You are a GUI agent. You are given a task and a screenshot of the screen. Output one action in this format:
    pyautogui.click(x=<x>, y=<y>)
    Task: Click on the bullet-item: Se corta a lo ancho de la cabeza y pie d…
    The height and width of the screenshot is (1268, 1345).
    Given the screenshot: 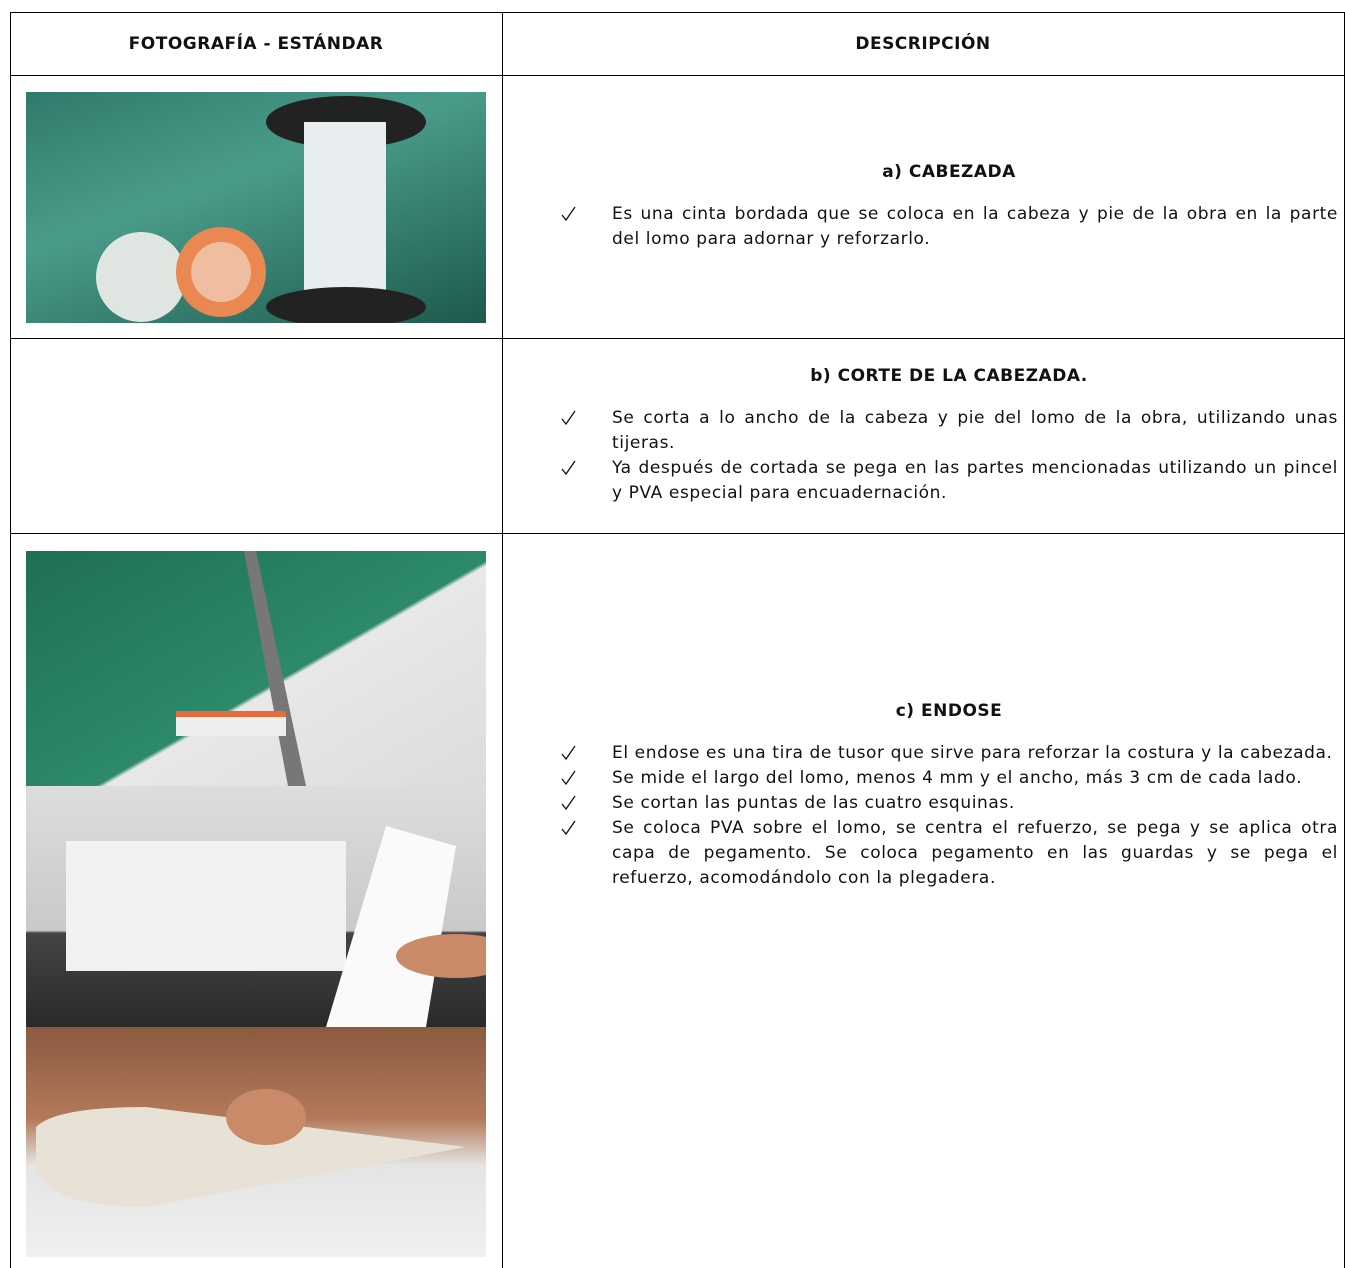 What is the action you would take?
    pyautogui.click(x=949, y=431)
    